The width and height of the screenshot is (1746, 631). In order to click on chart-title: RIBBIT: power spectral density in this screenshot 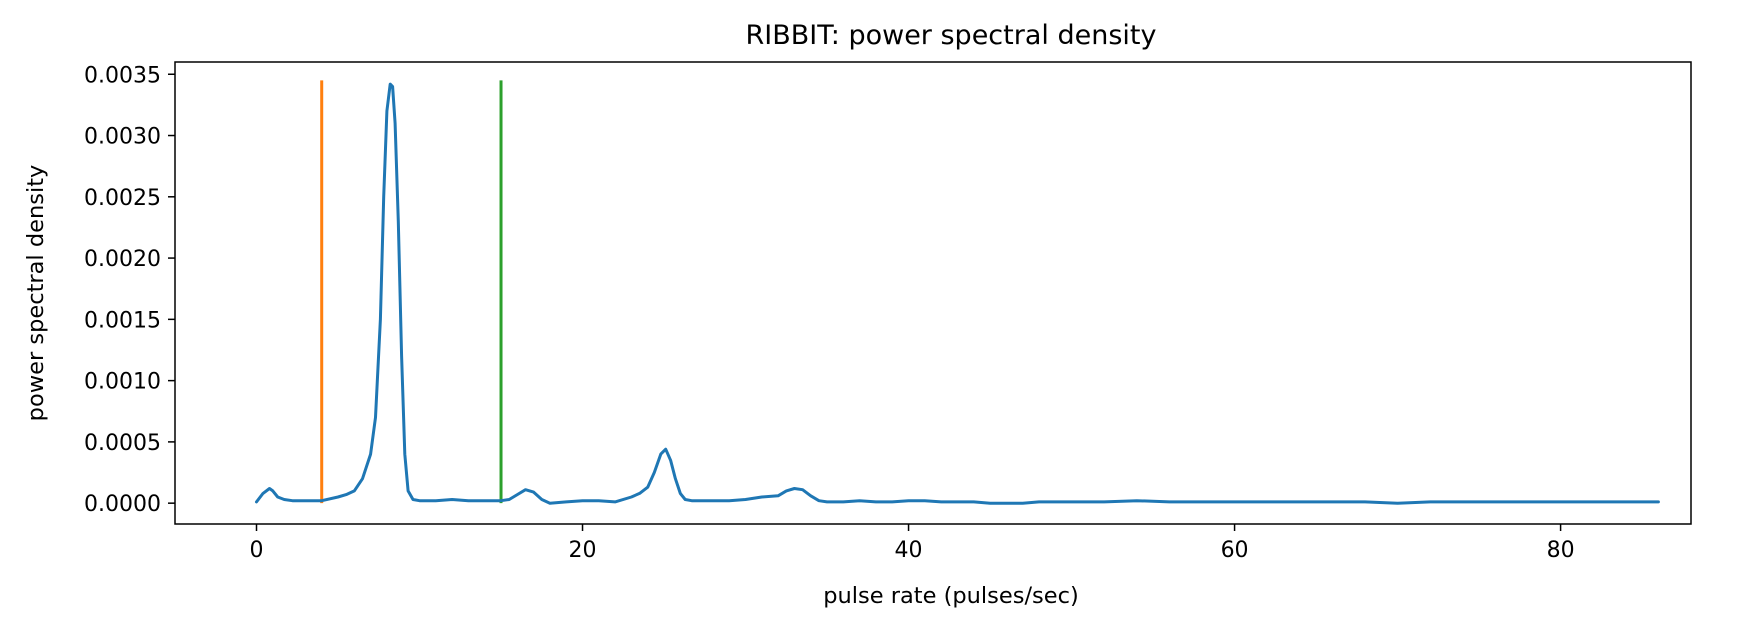, I will do `click(951, 35)`.